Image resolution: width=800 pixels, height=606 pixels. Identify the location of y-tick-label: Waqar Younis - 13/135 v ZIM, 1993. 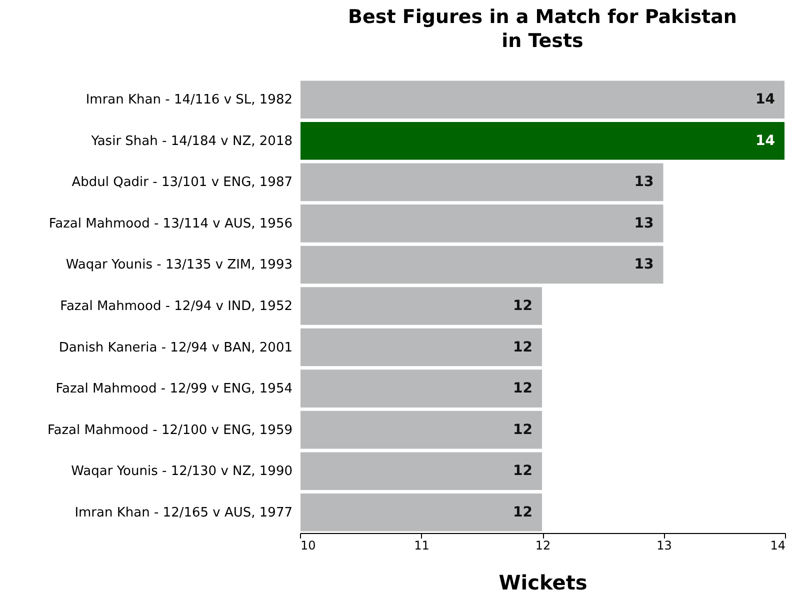
(179, 265).